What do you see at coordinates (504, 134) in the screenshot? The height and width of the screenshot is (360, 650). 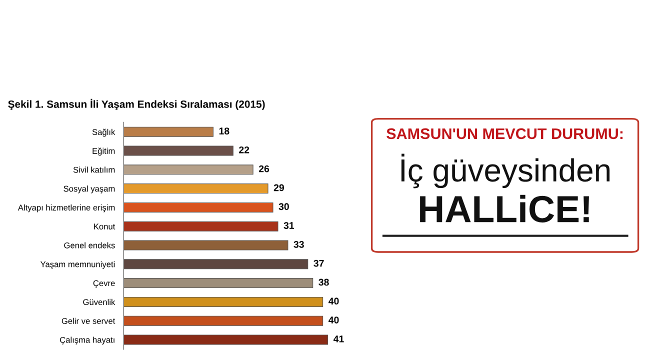 I see `text: SAMSUN'UN MEVCUT DURUMU:` at bounding box center [504, 134].